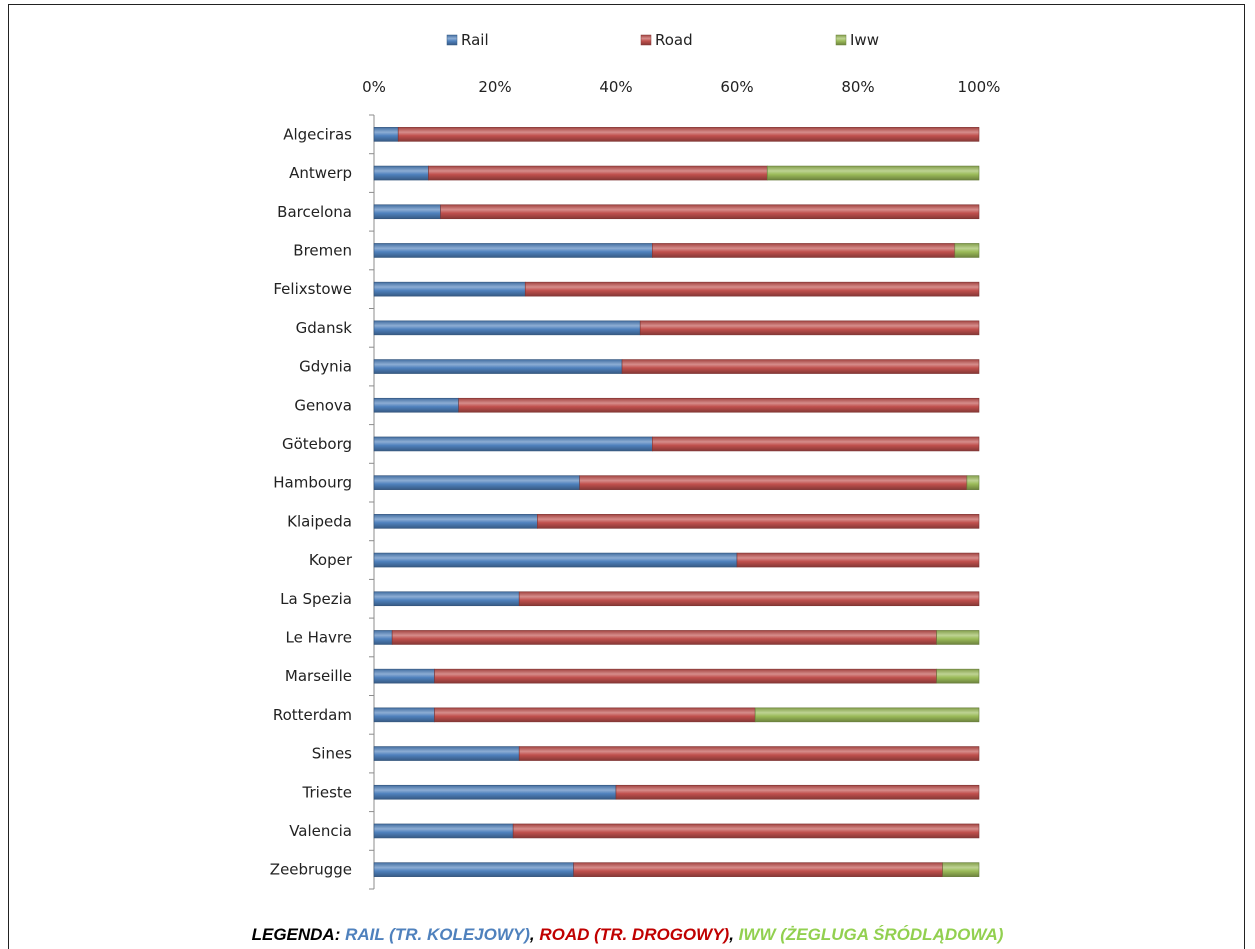 This screenshot has width=1255, height=949. What do you see at coordinates (320, 831) in the screenshot?
I see `category-label: Valencia` at bounding box center [320, 831].